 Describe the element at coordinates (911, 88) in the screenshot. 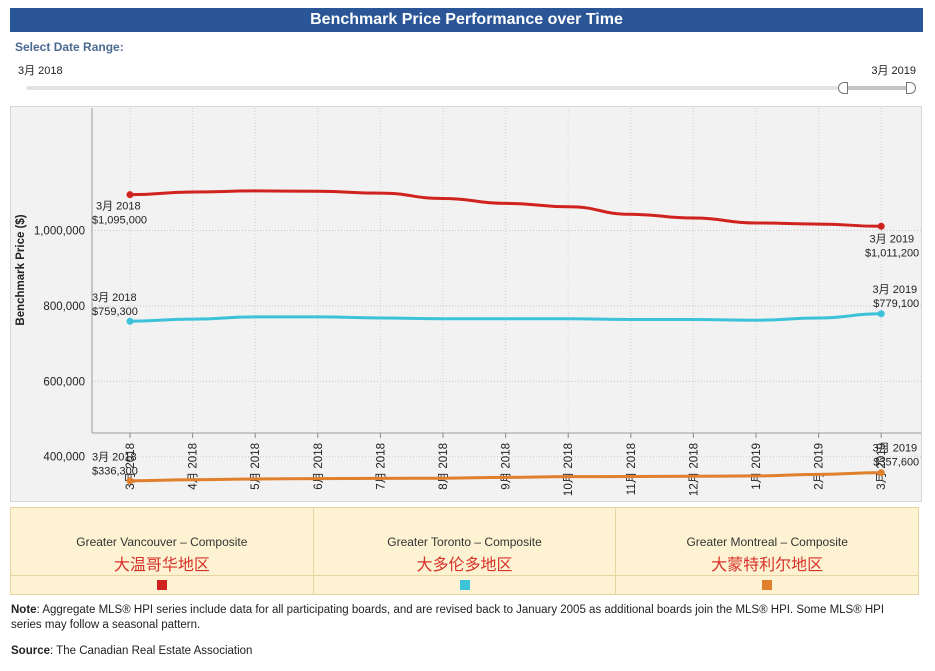

I see `range-end-handle` at that location.